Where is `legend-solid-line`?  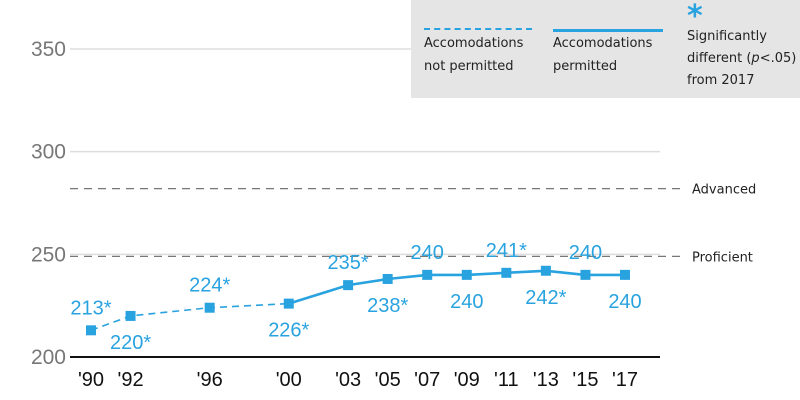 legend-solid-line is located at coordinates (608, 30).